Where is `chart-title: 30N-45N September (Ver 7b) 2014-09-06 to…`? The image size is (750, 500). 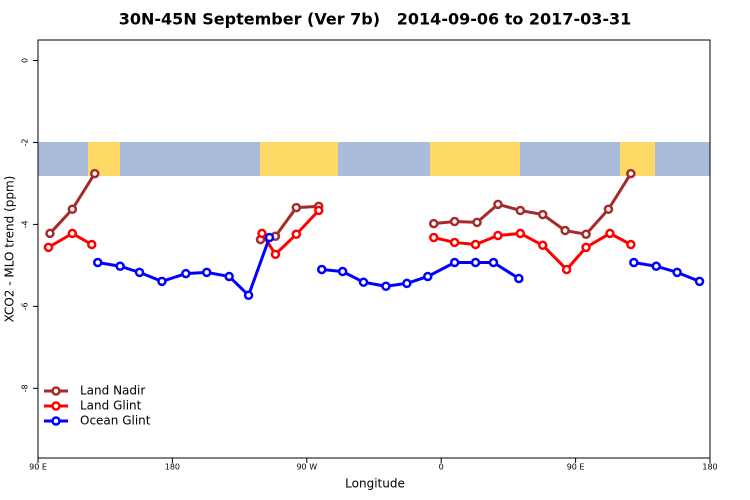 chart-title: 30N-45N September (Ver 7b) 2014-09-06 to… is located at coordinates (375, 19).